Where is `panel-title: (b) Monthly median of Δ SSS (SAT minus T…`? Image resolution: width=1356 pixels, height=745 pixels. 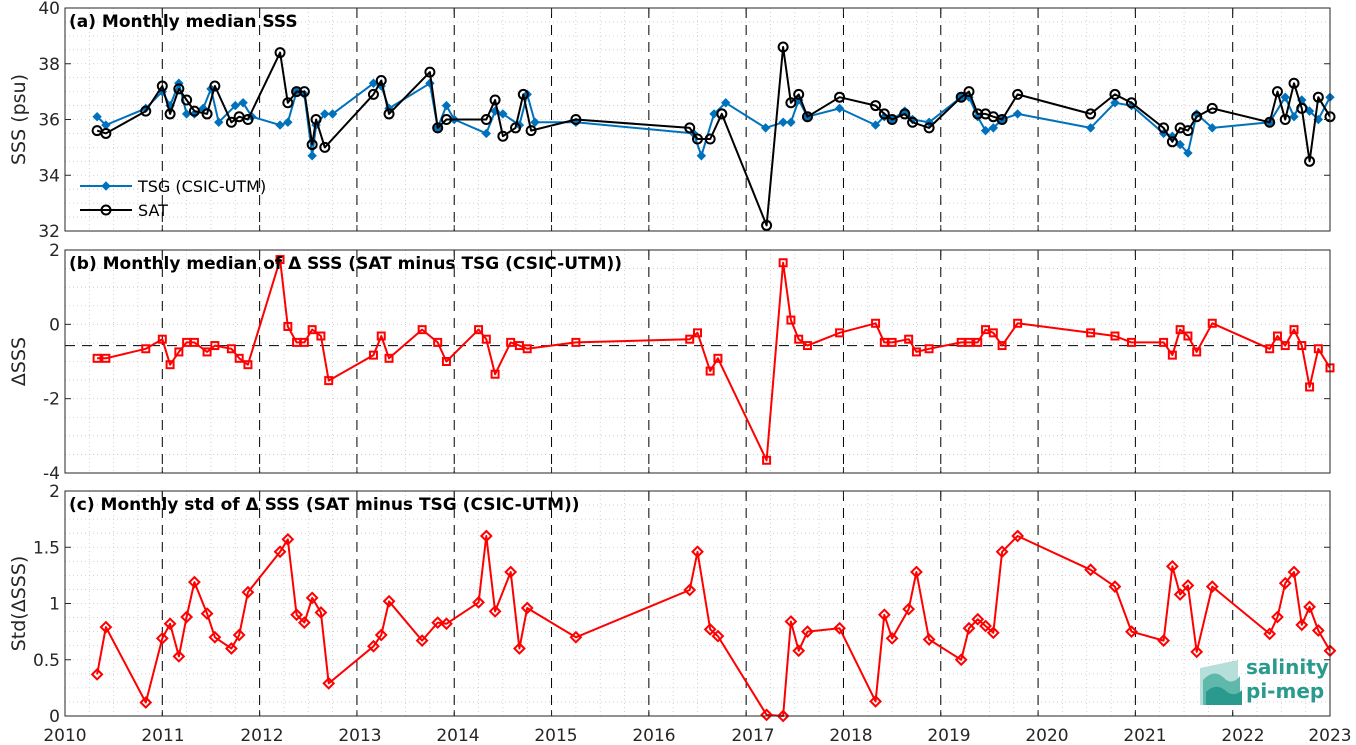
panel-title: (b) Monthly median of Δ SSS (SAT minus T… is located at coordinates (345, 264).